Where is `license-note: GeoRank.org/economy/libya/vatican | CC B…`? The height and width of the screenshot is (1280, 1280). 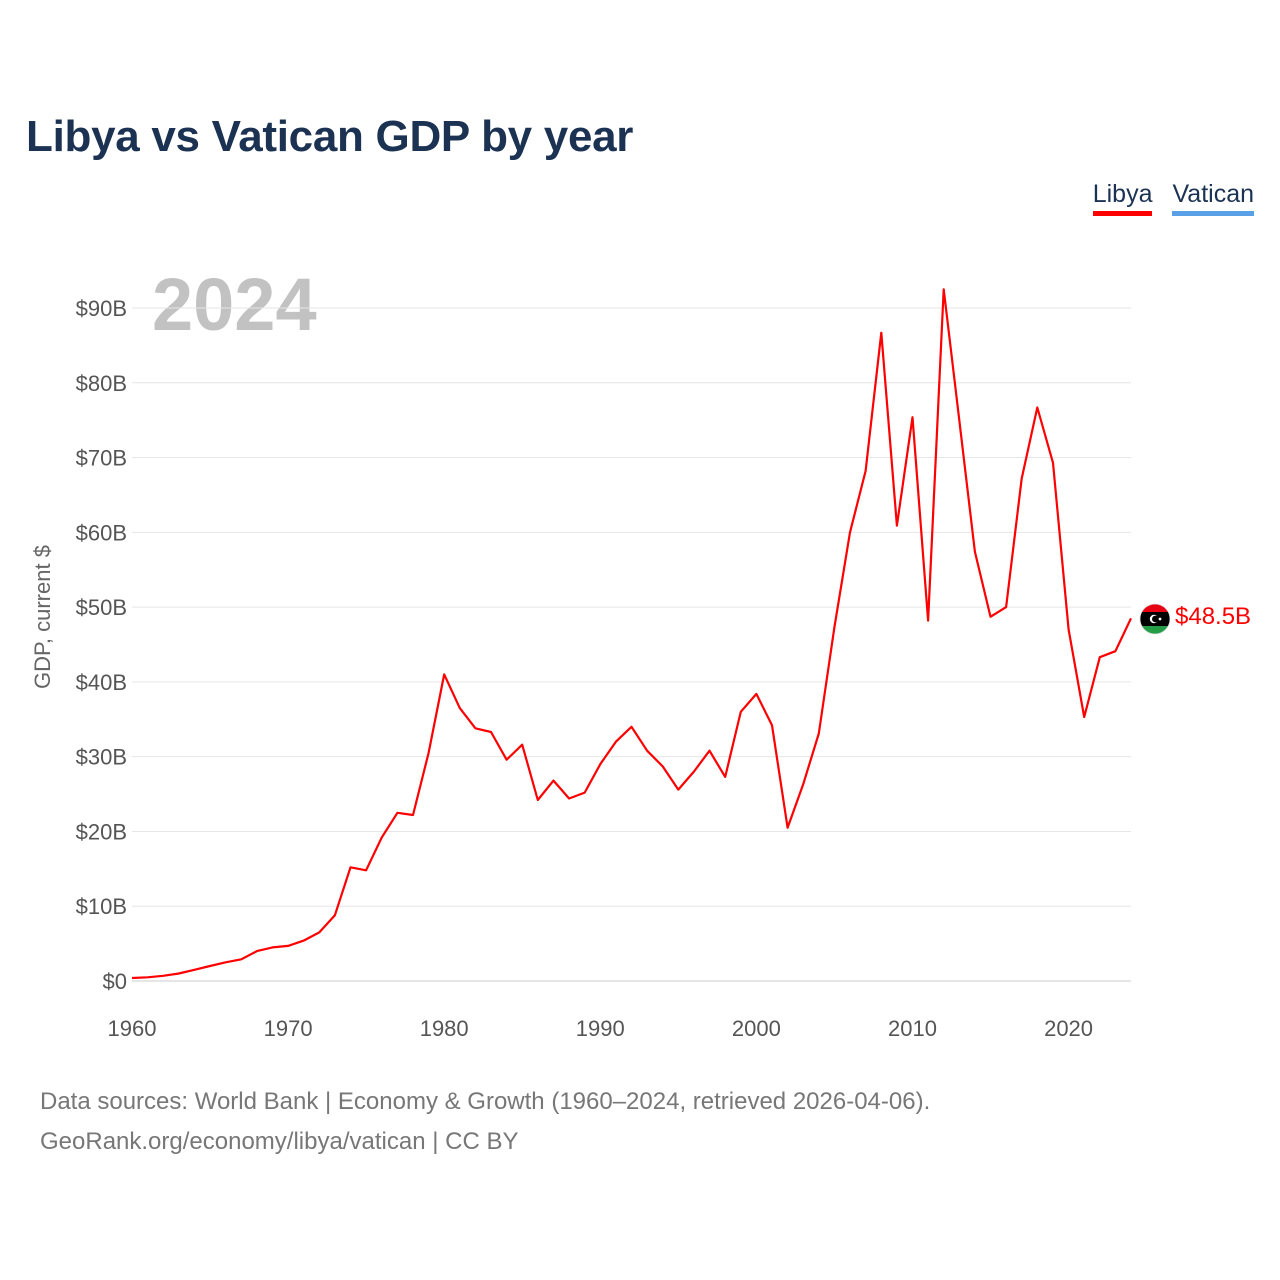
license-note: GeoRank.org/economy/libya/vatican | CC B… is located at coordinates (279, 1141).